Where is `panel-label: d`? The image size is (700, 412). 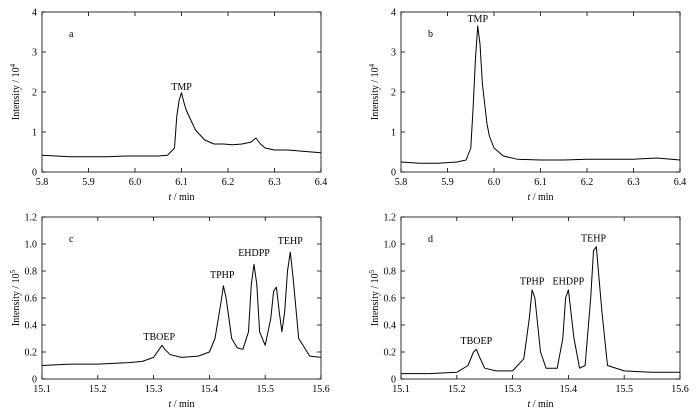
panel-label: d is located at coordinates (430, 239).